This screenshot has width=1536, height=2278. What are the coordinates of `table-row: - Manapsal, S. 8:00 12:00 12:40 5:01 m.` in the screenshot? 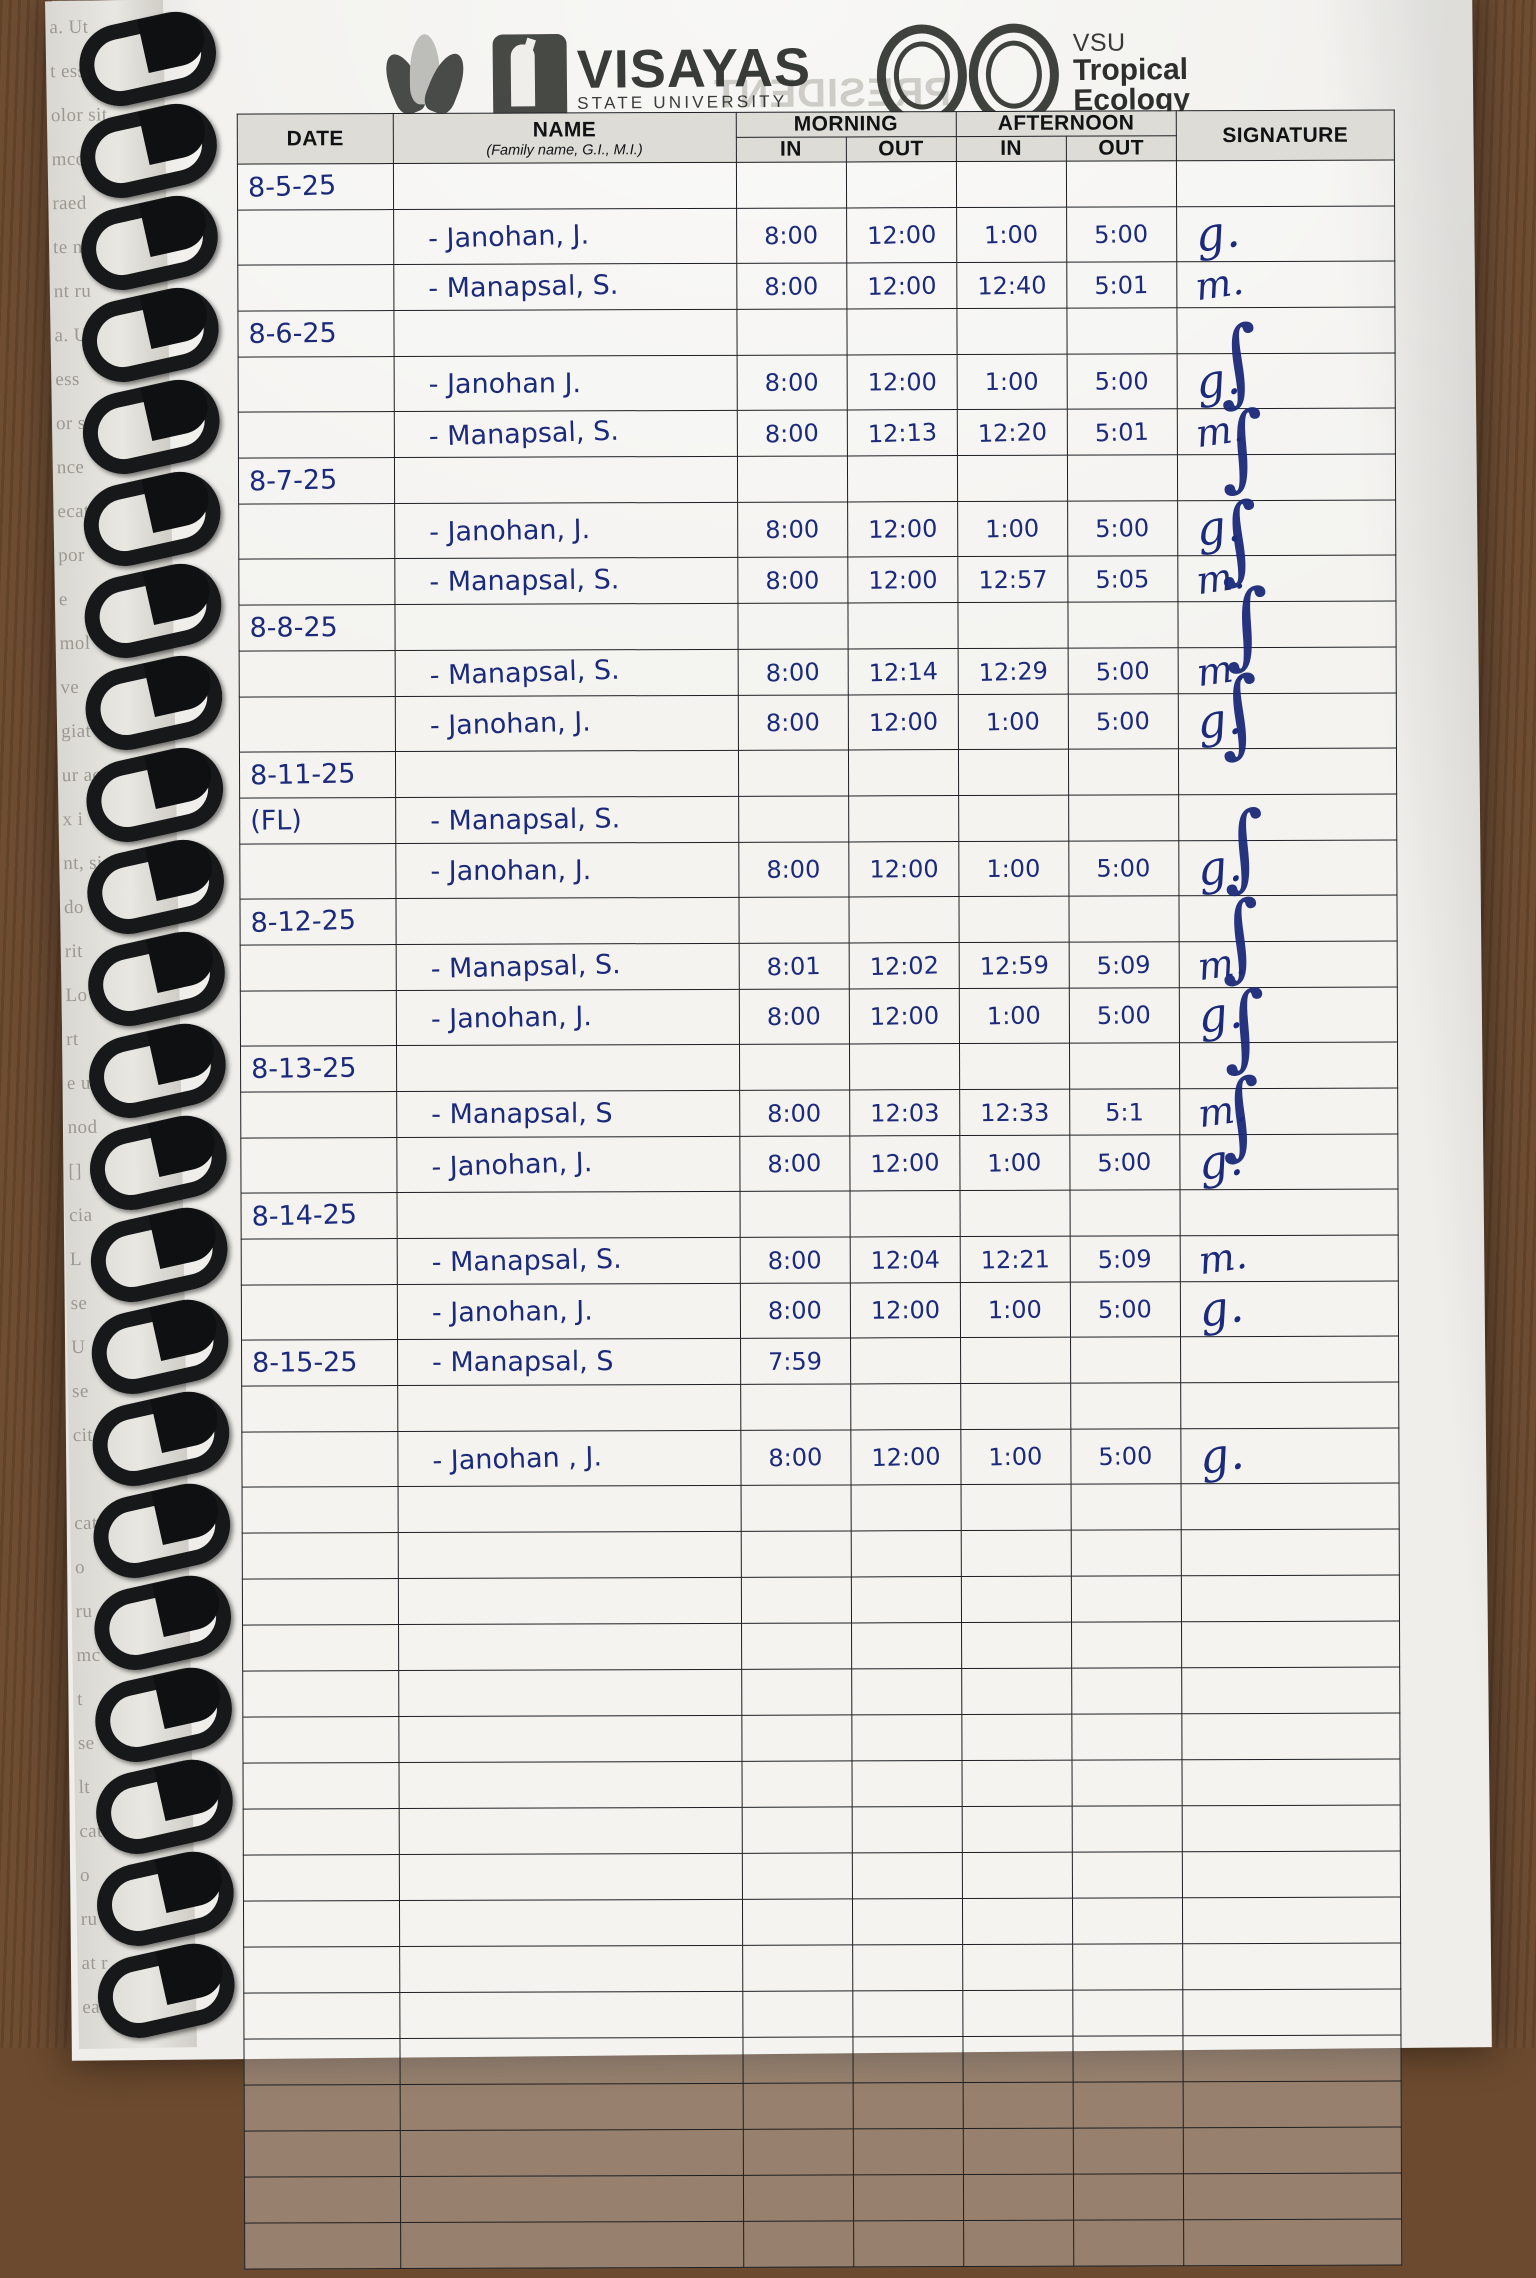 It's located at (816, 285).